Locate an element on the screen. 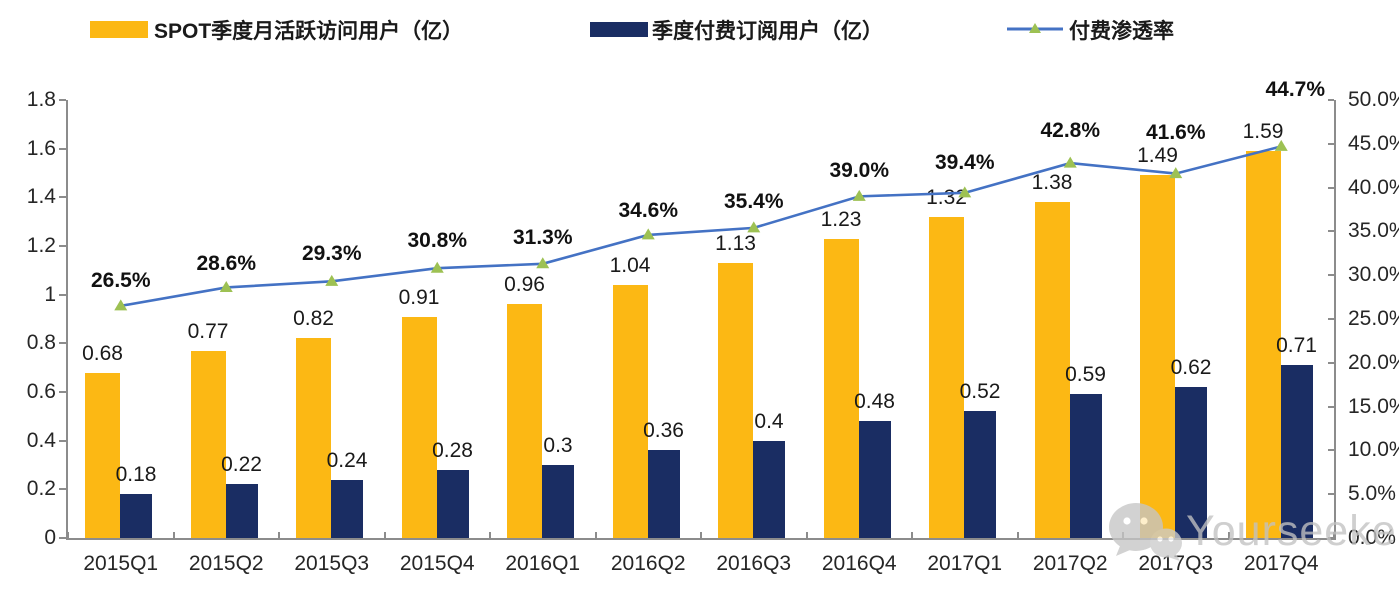 The image size is (1399, 596). penetration-value-label: 30.8% is located at coordinates (437, 241).